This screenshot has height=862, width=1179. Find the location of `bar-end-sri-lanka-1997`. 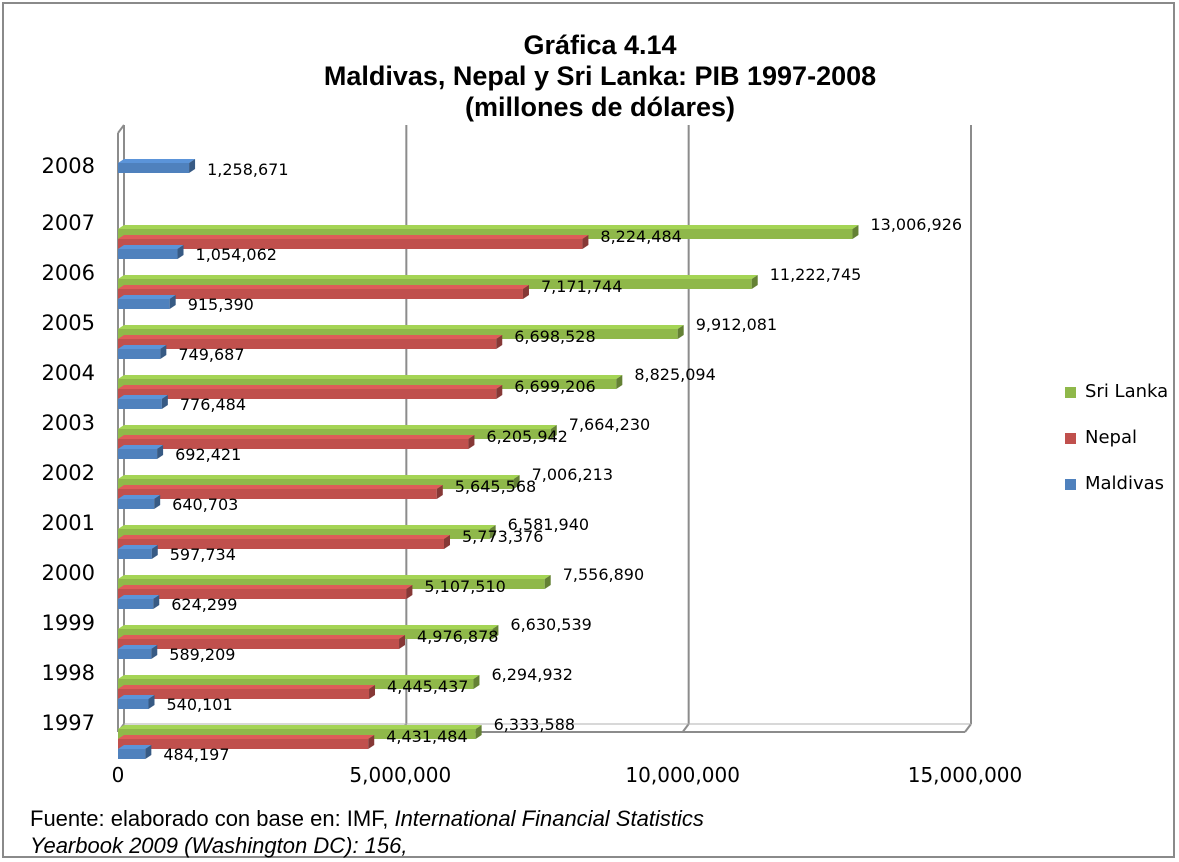

bar-end-sri-lanka-1997 is located at coordinates (478, 732).